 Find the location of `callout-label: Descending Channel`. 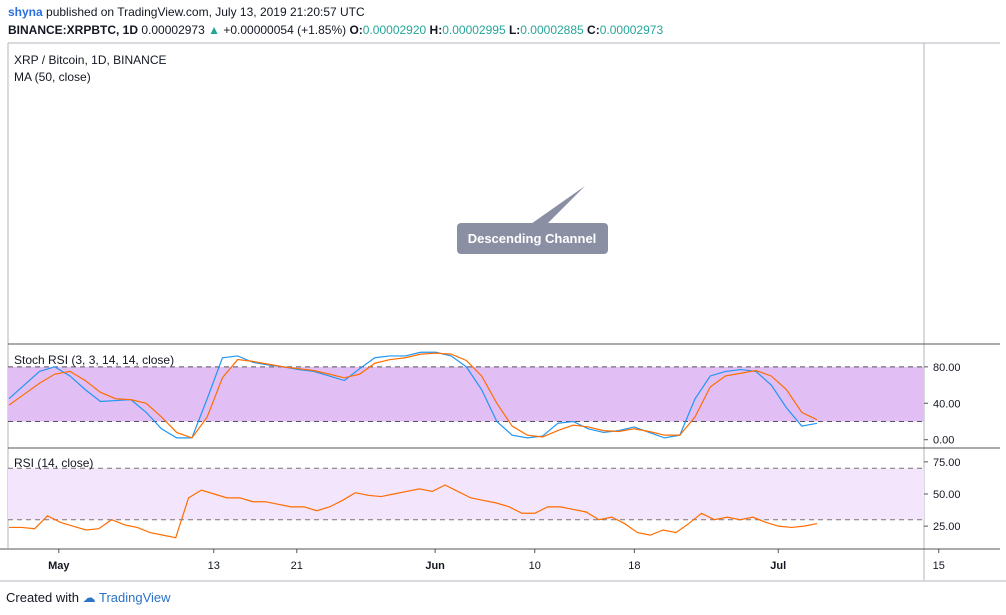

callout-label: Descending Channel is located at coordinates (532, 238).